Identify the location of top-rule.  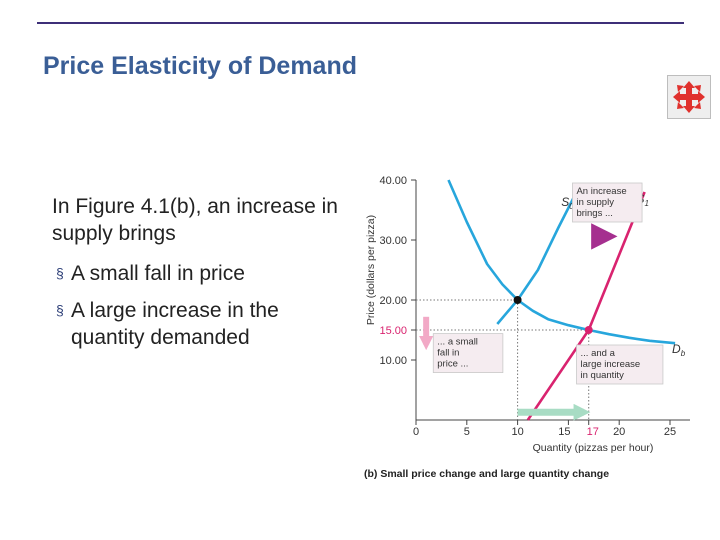
(360, 23).